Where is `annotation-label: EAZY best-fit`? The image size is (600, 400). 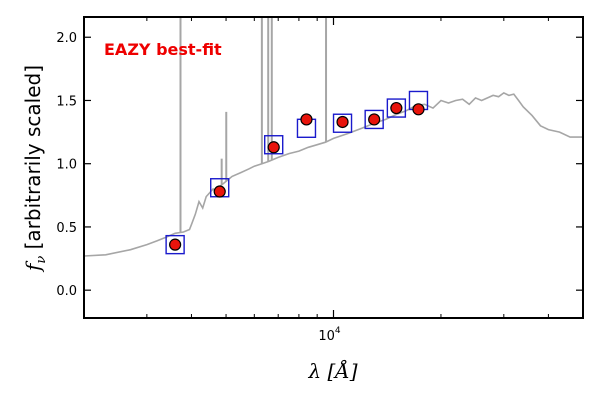
annotation-label: EAZY best-fit is located at coordinates (163, 49).